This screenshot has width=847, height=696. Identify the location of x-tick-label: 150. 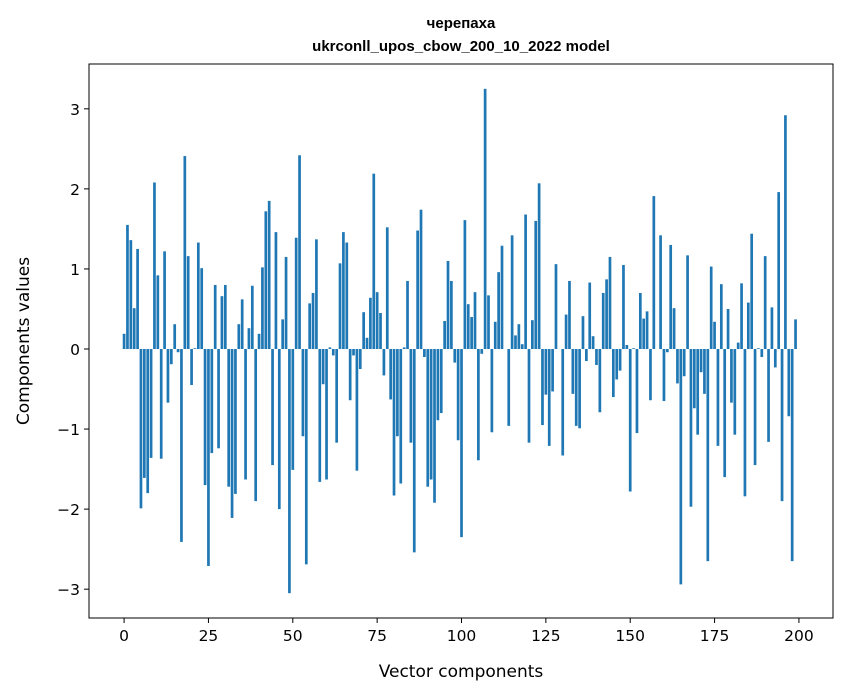
(630, 636).